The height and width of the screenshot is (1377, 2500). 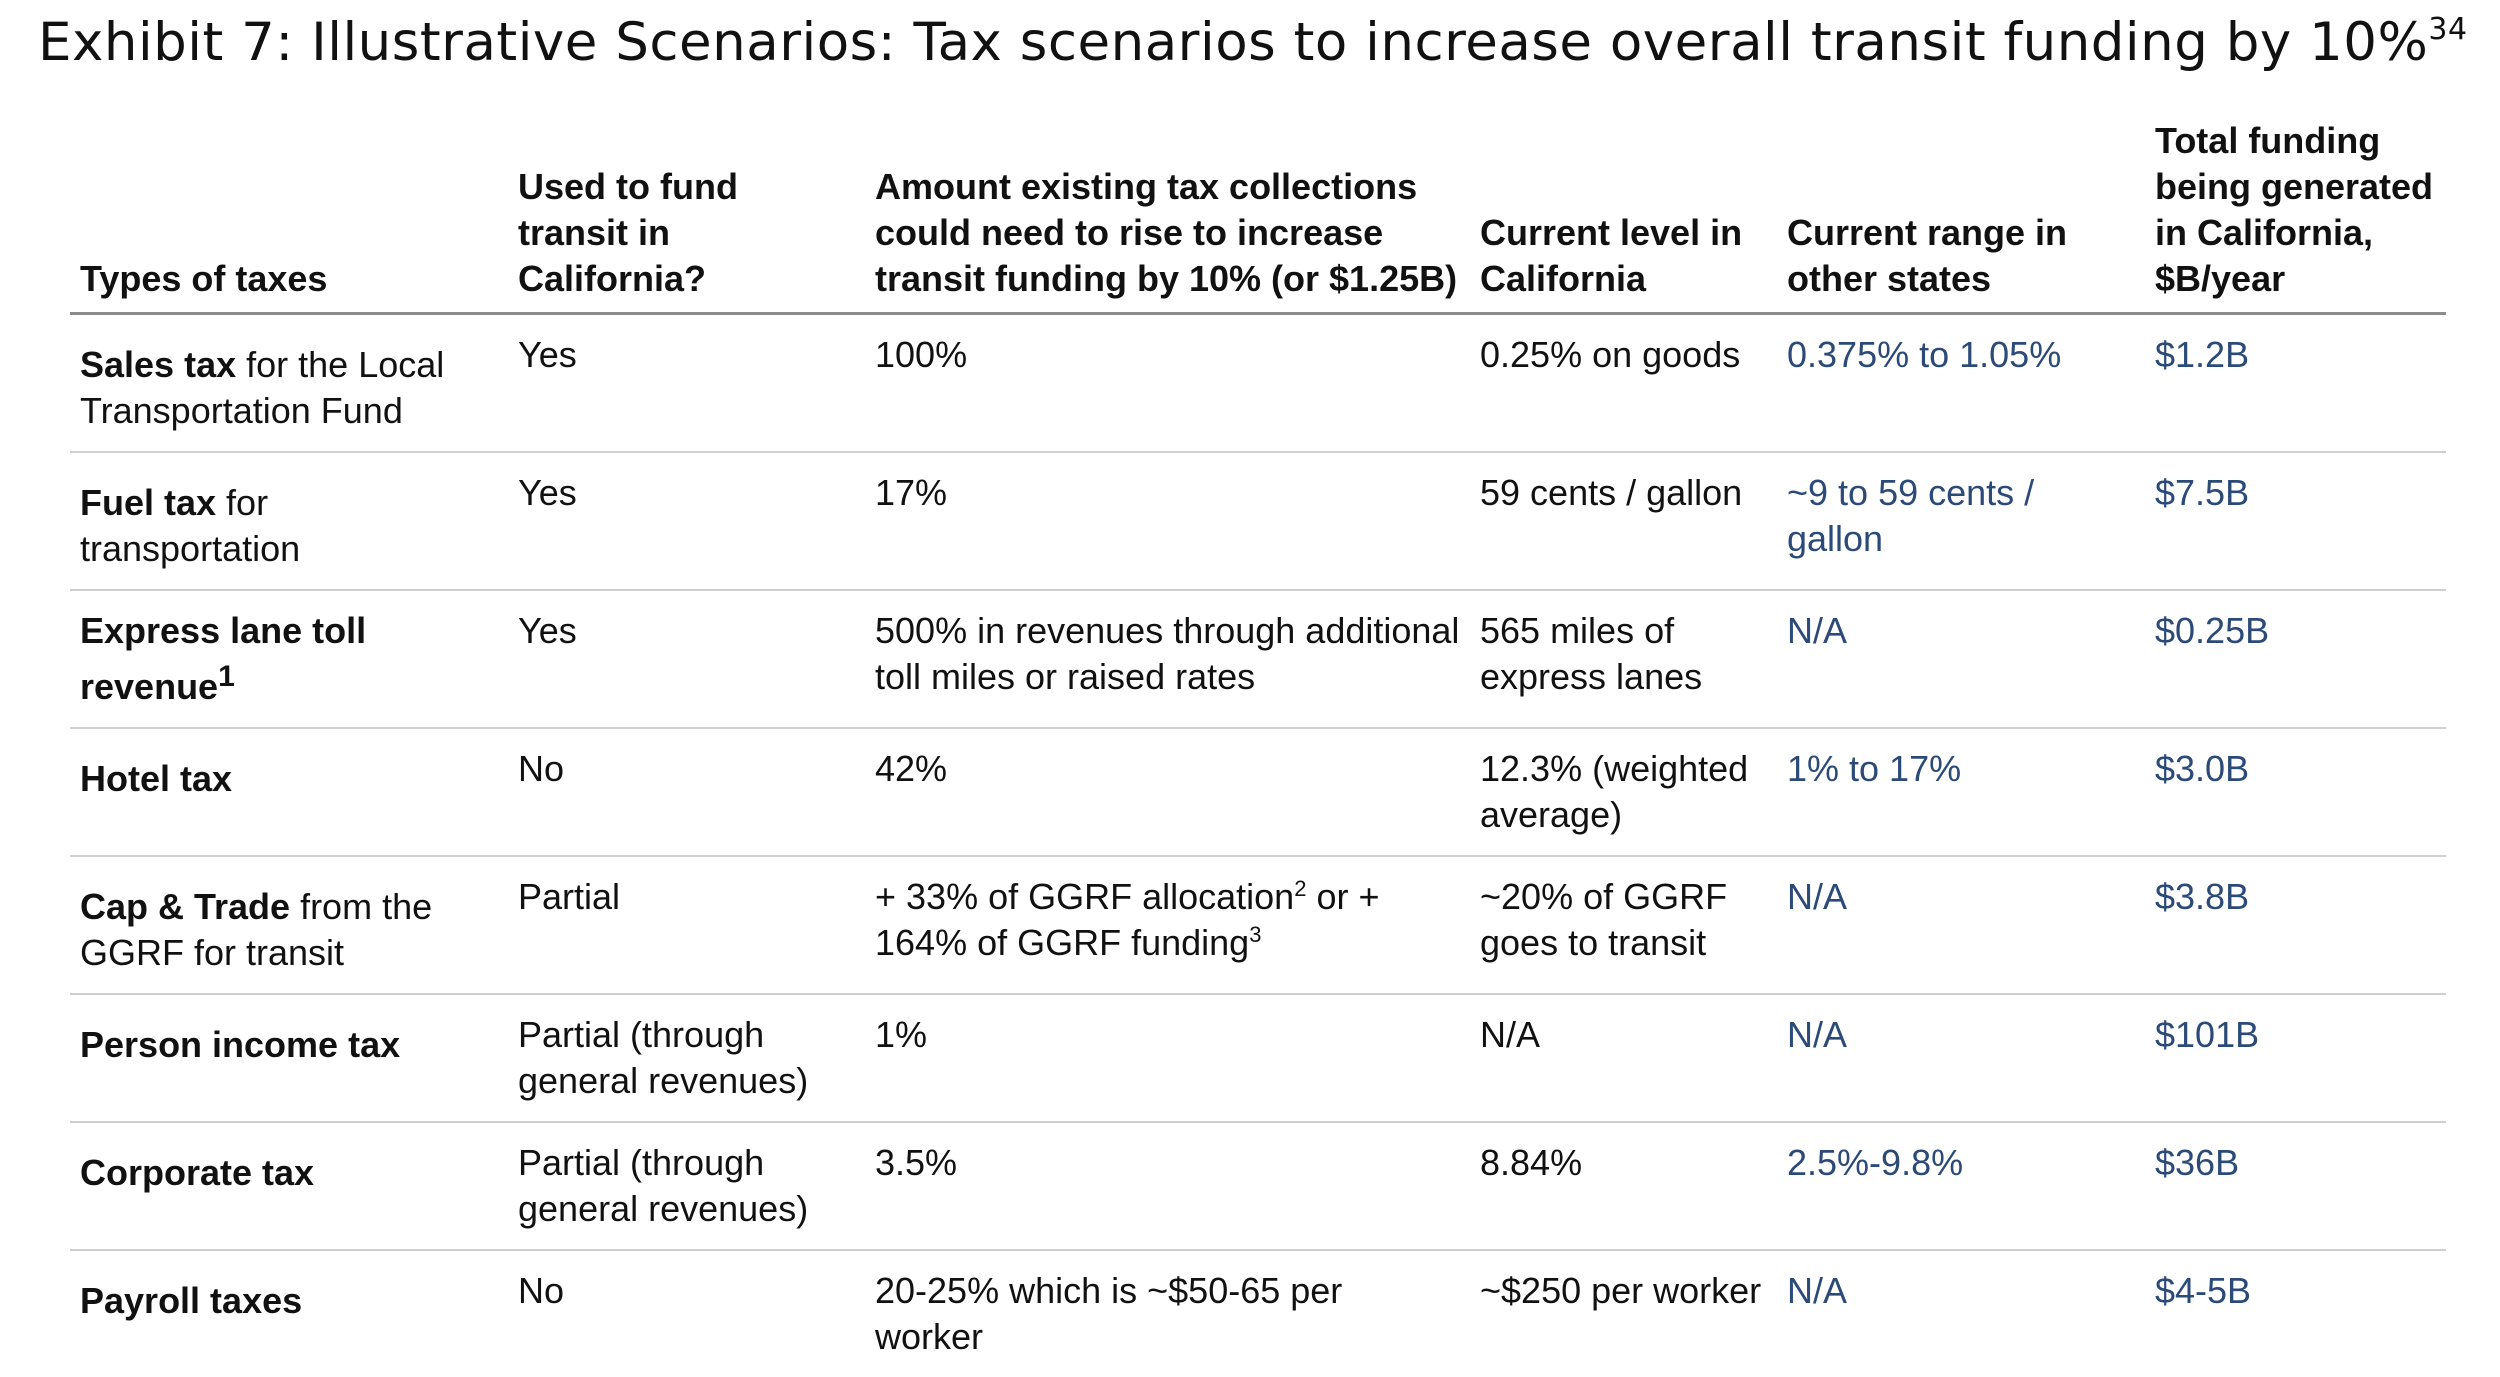 I want to click on tax-name-bold: Person income tax, so click(x=240, y=1044).